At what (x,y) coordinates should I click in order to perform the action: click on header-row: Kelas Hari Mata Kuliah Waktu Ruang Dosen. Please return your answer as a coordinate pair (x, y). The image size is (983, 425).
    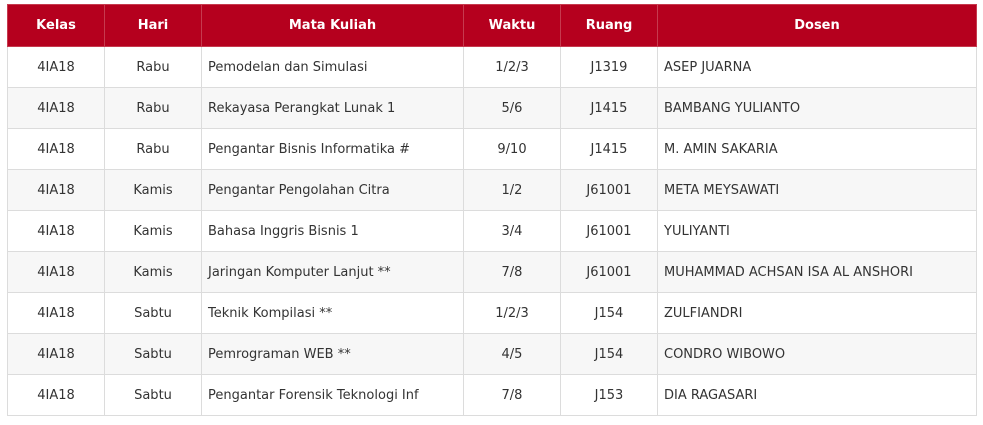
    Looking at the image, I should click on (492, 25).